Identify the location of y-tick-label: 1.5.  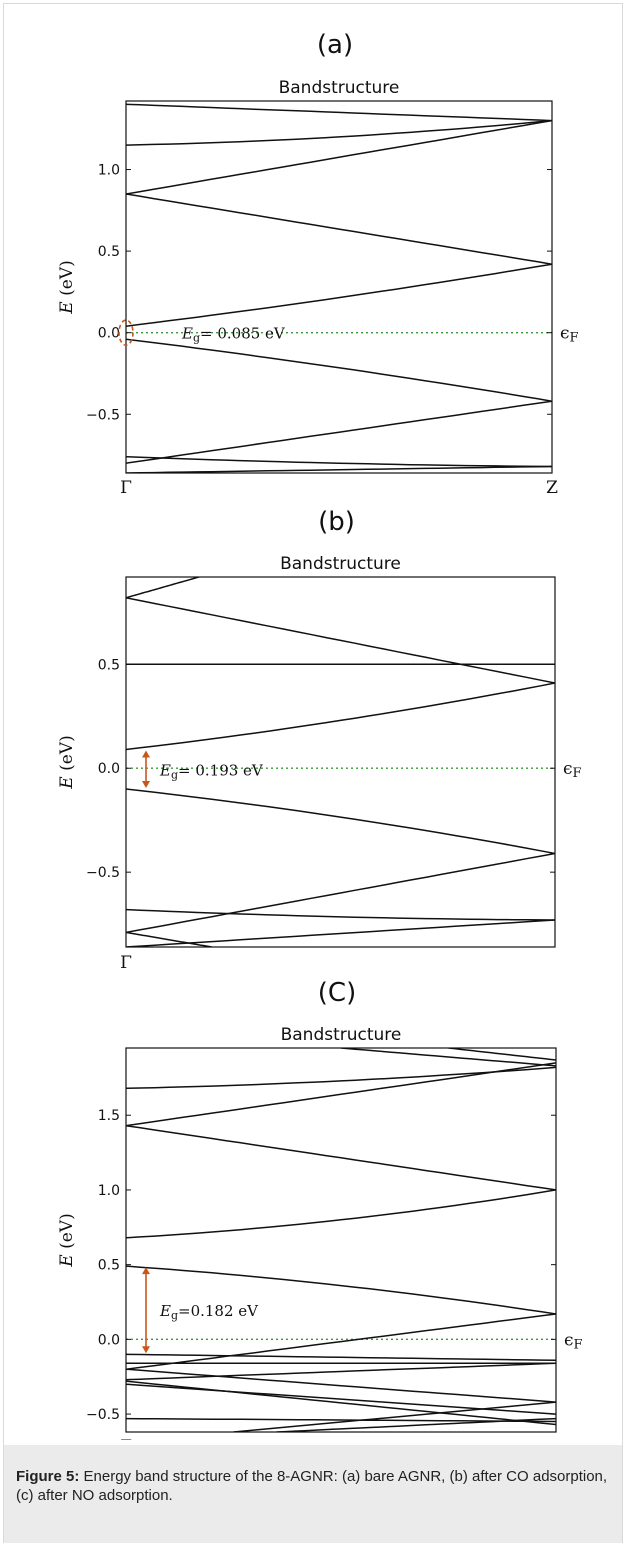
(109, 1116).